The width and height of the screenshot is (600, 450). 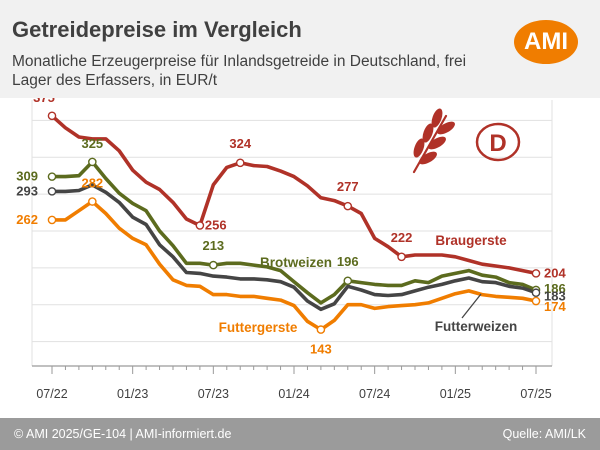 I want to click on data-label: 282, so click(x=92, y=183).